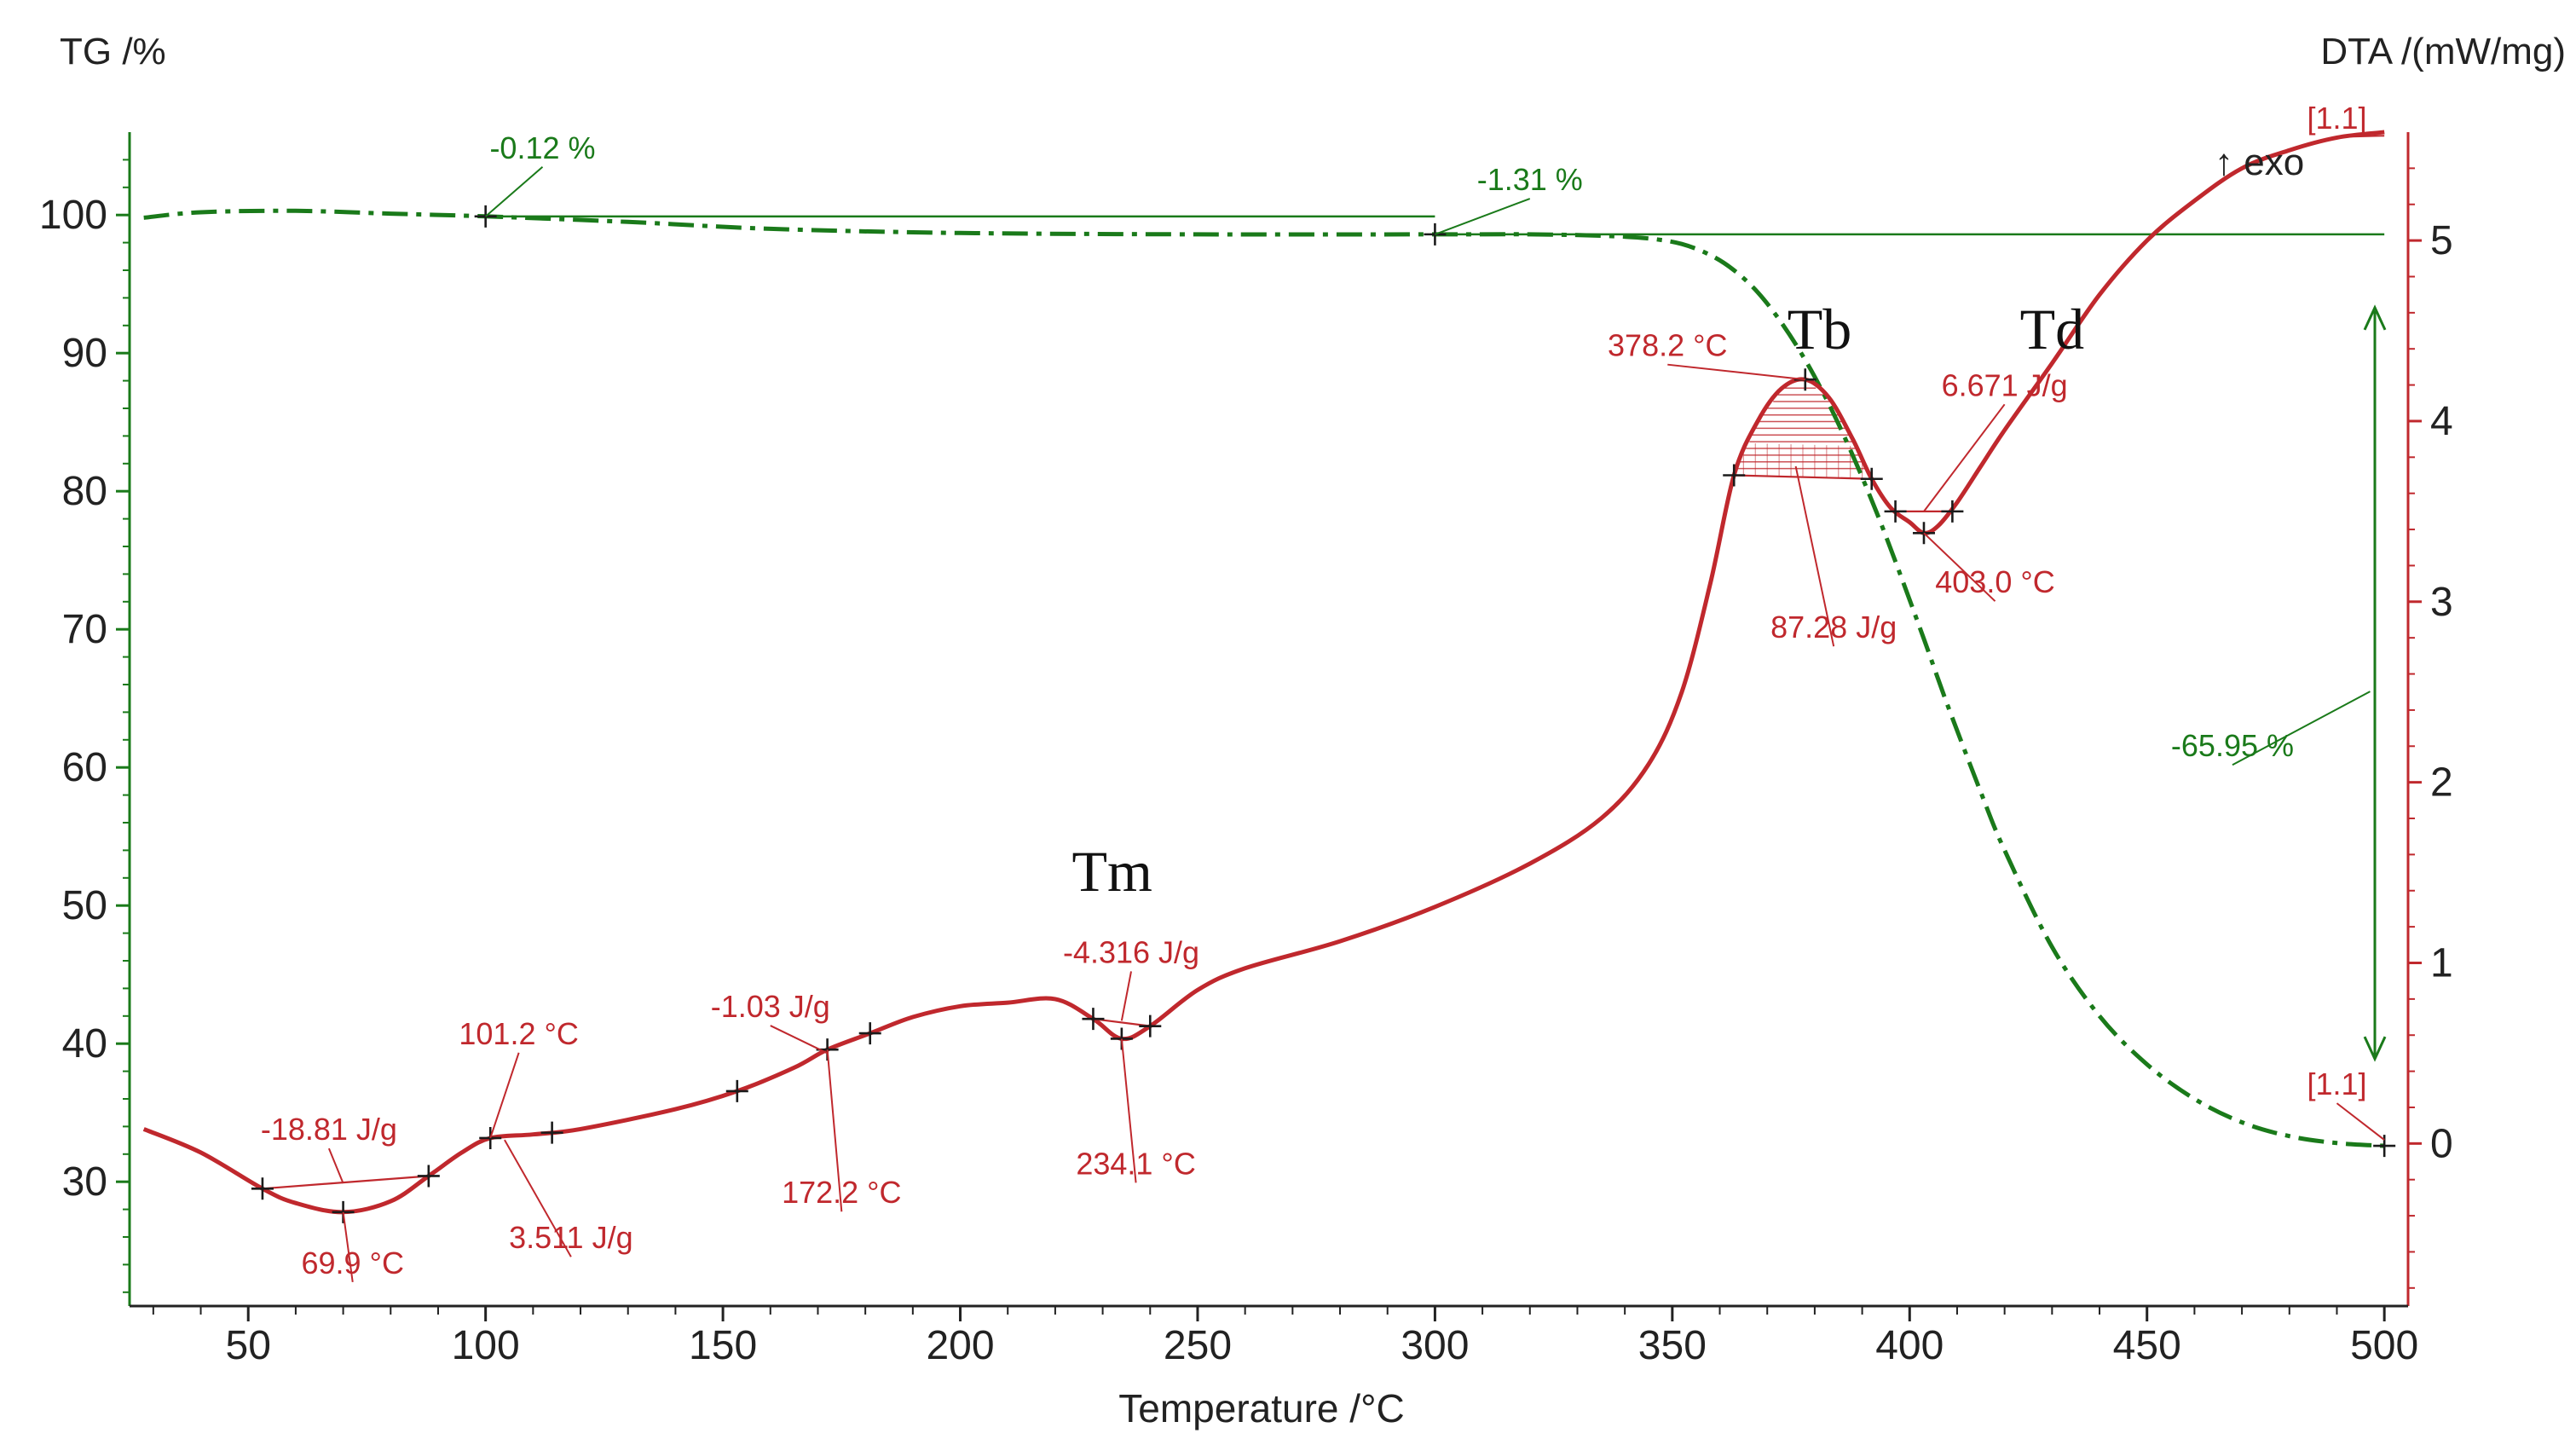 Image resolution: width=2576 pixels, height=1445 pixels. I want to click on x-tick-label: 350, so click(1672, 1345).